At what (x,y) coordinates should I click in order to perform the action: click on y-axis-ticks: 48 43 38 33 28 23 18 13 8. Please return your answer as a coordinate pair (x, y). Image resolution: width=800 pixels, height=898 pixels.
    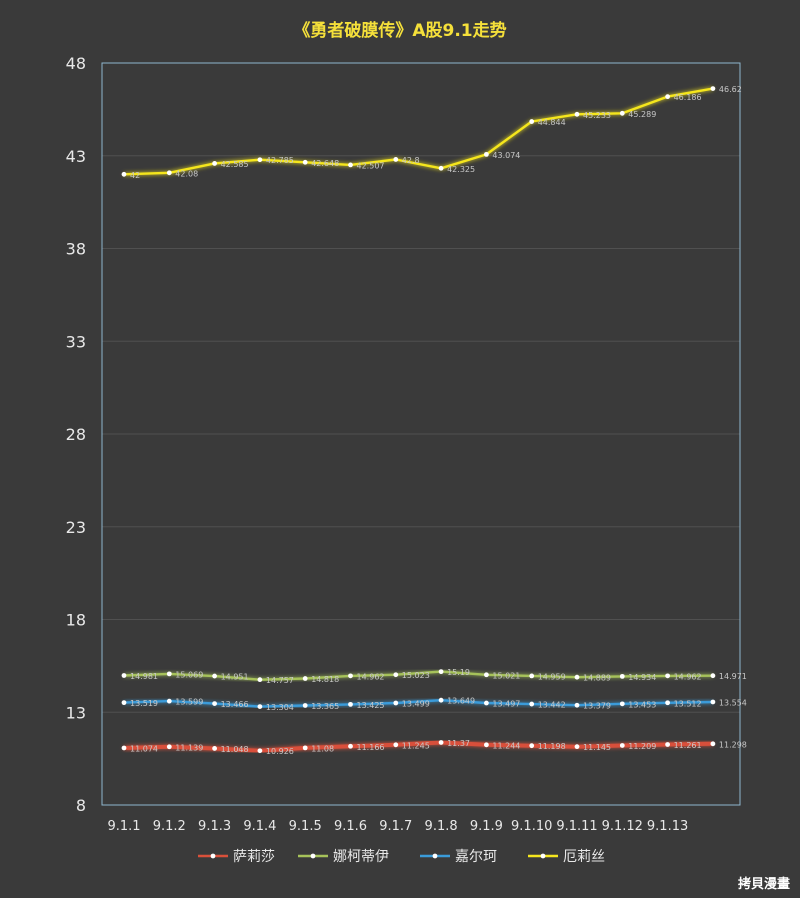
    Looking at the image, I should click on (76, 434).